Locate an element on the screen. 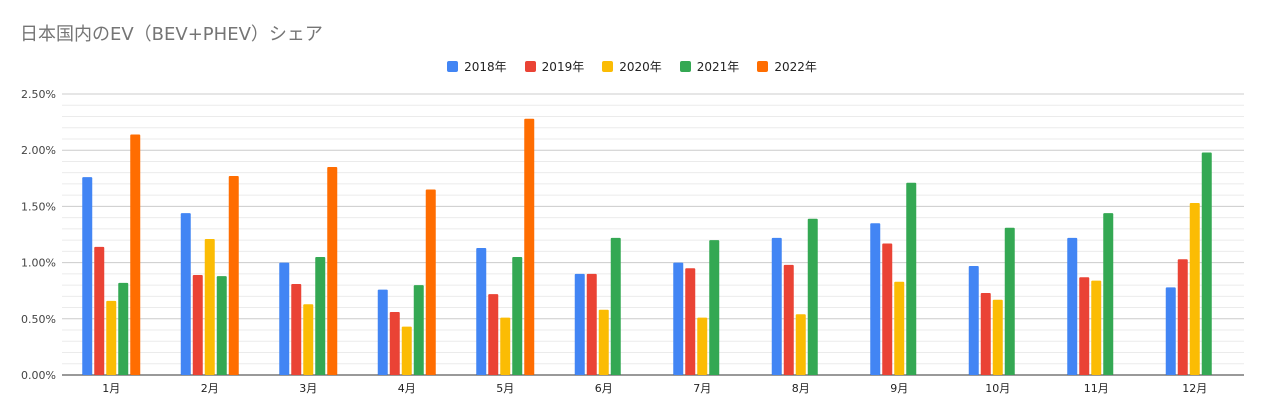  legend-item: 2019年 is located at coordinates (554, 66).